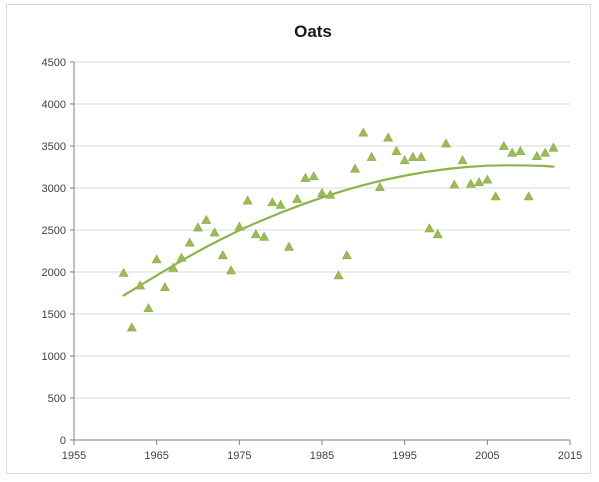  Describe the element at coordinates (57, 399) in the screenshot. I see `y-tick-label: 500` at that location.